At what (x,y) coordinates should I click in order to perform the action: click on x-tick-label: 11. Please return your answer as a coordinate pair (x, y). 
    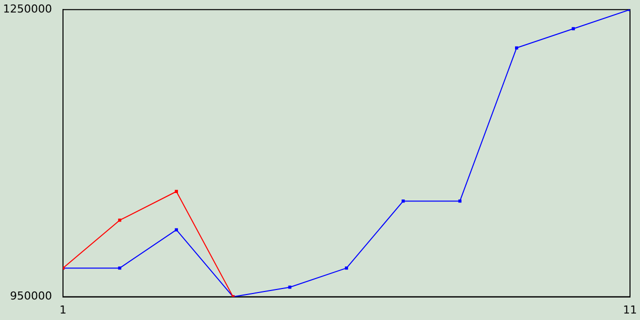
    Looking at the image, I should click on (630, 309).